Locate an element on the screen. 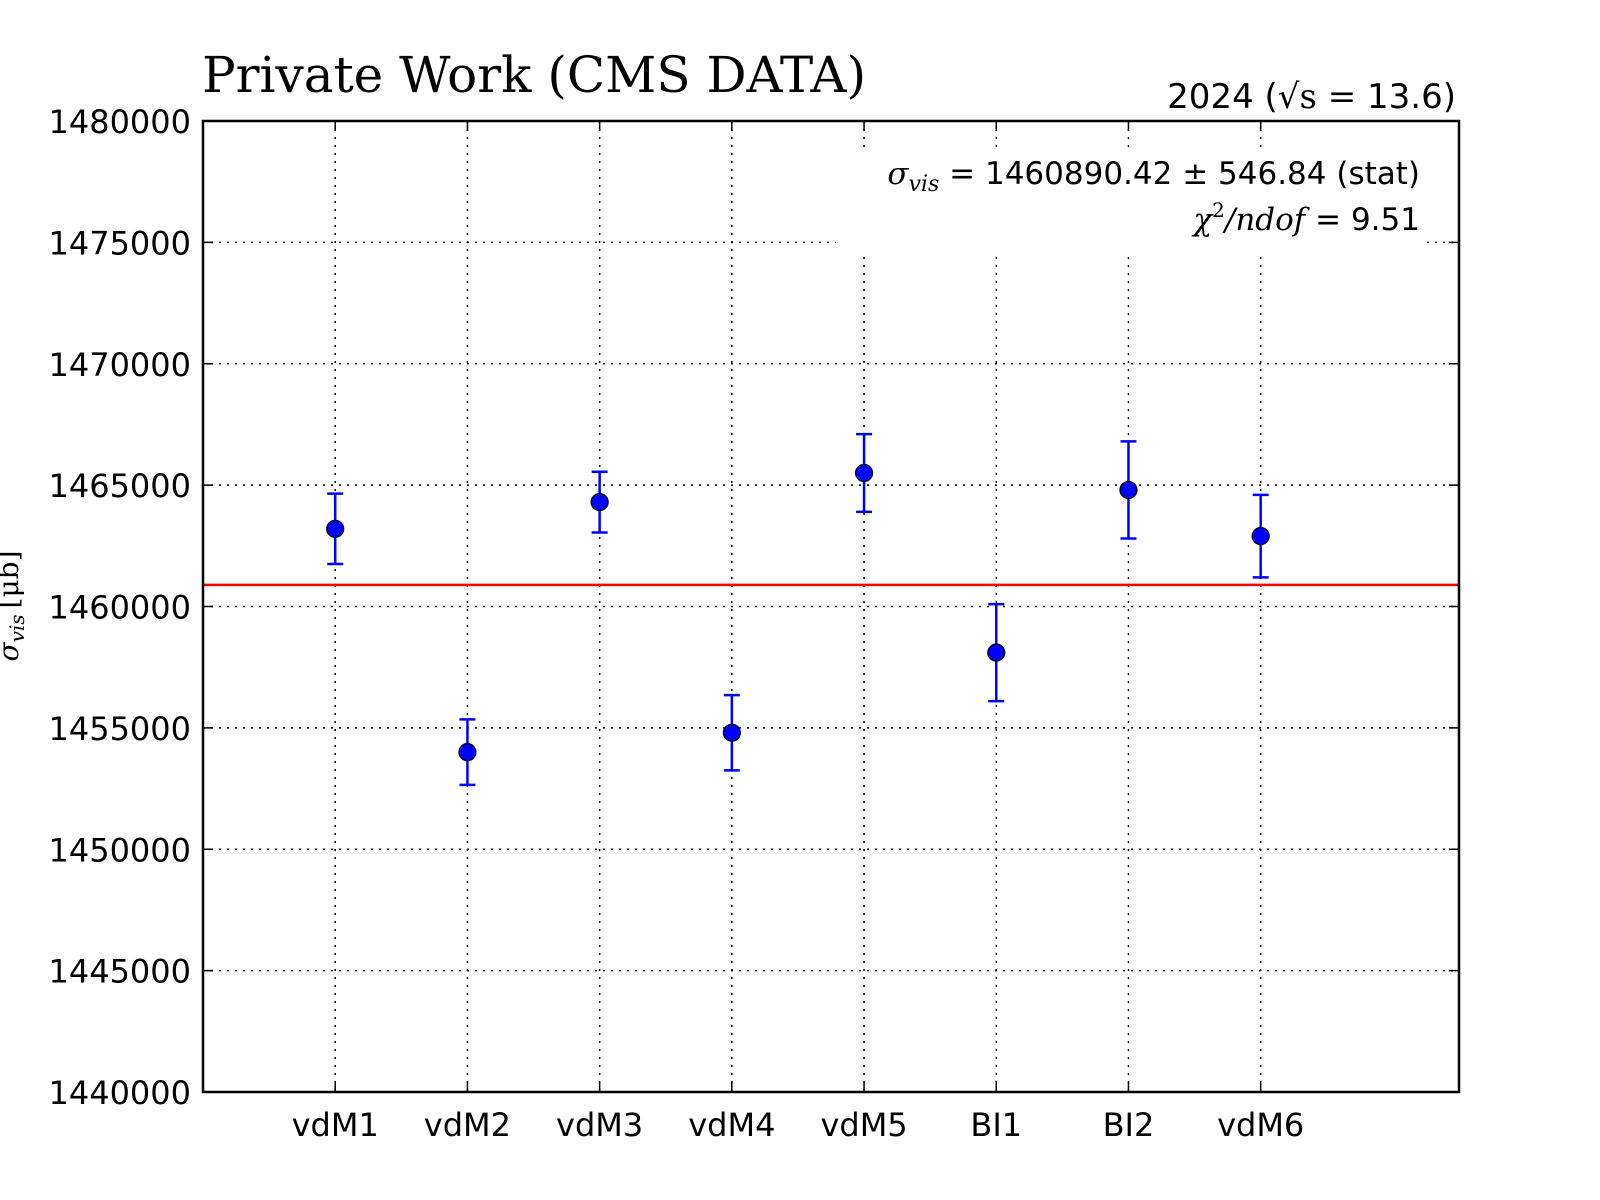 The width and height of the screenshot is (1600, 1200). y-tick-label: 1465000 is located at coordinates (119, 486).